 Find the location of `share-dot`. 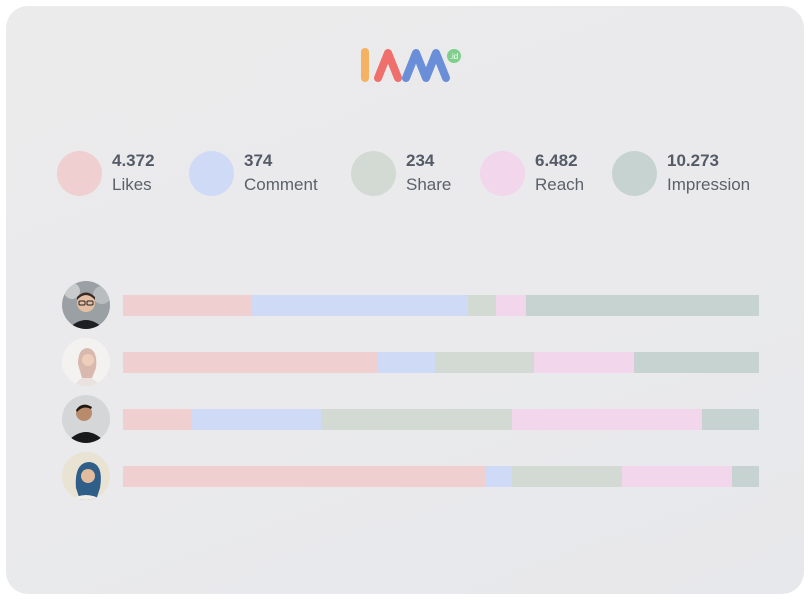

share-dot is located at coordinates (373, 173).